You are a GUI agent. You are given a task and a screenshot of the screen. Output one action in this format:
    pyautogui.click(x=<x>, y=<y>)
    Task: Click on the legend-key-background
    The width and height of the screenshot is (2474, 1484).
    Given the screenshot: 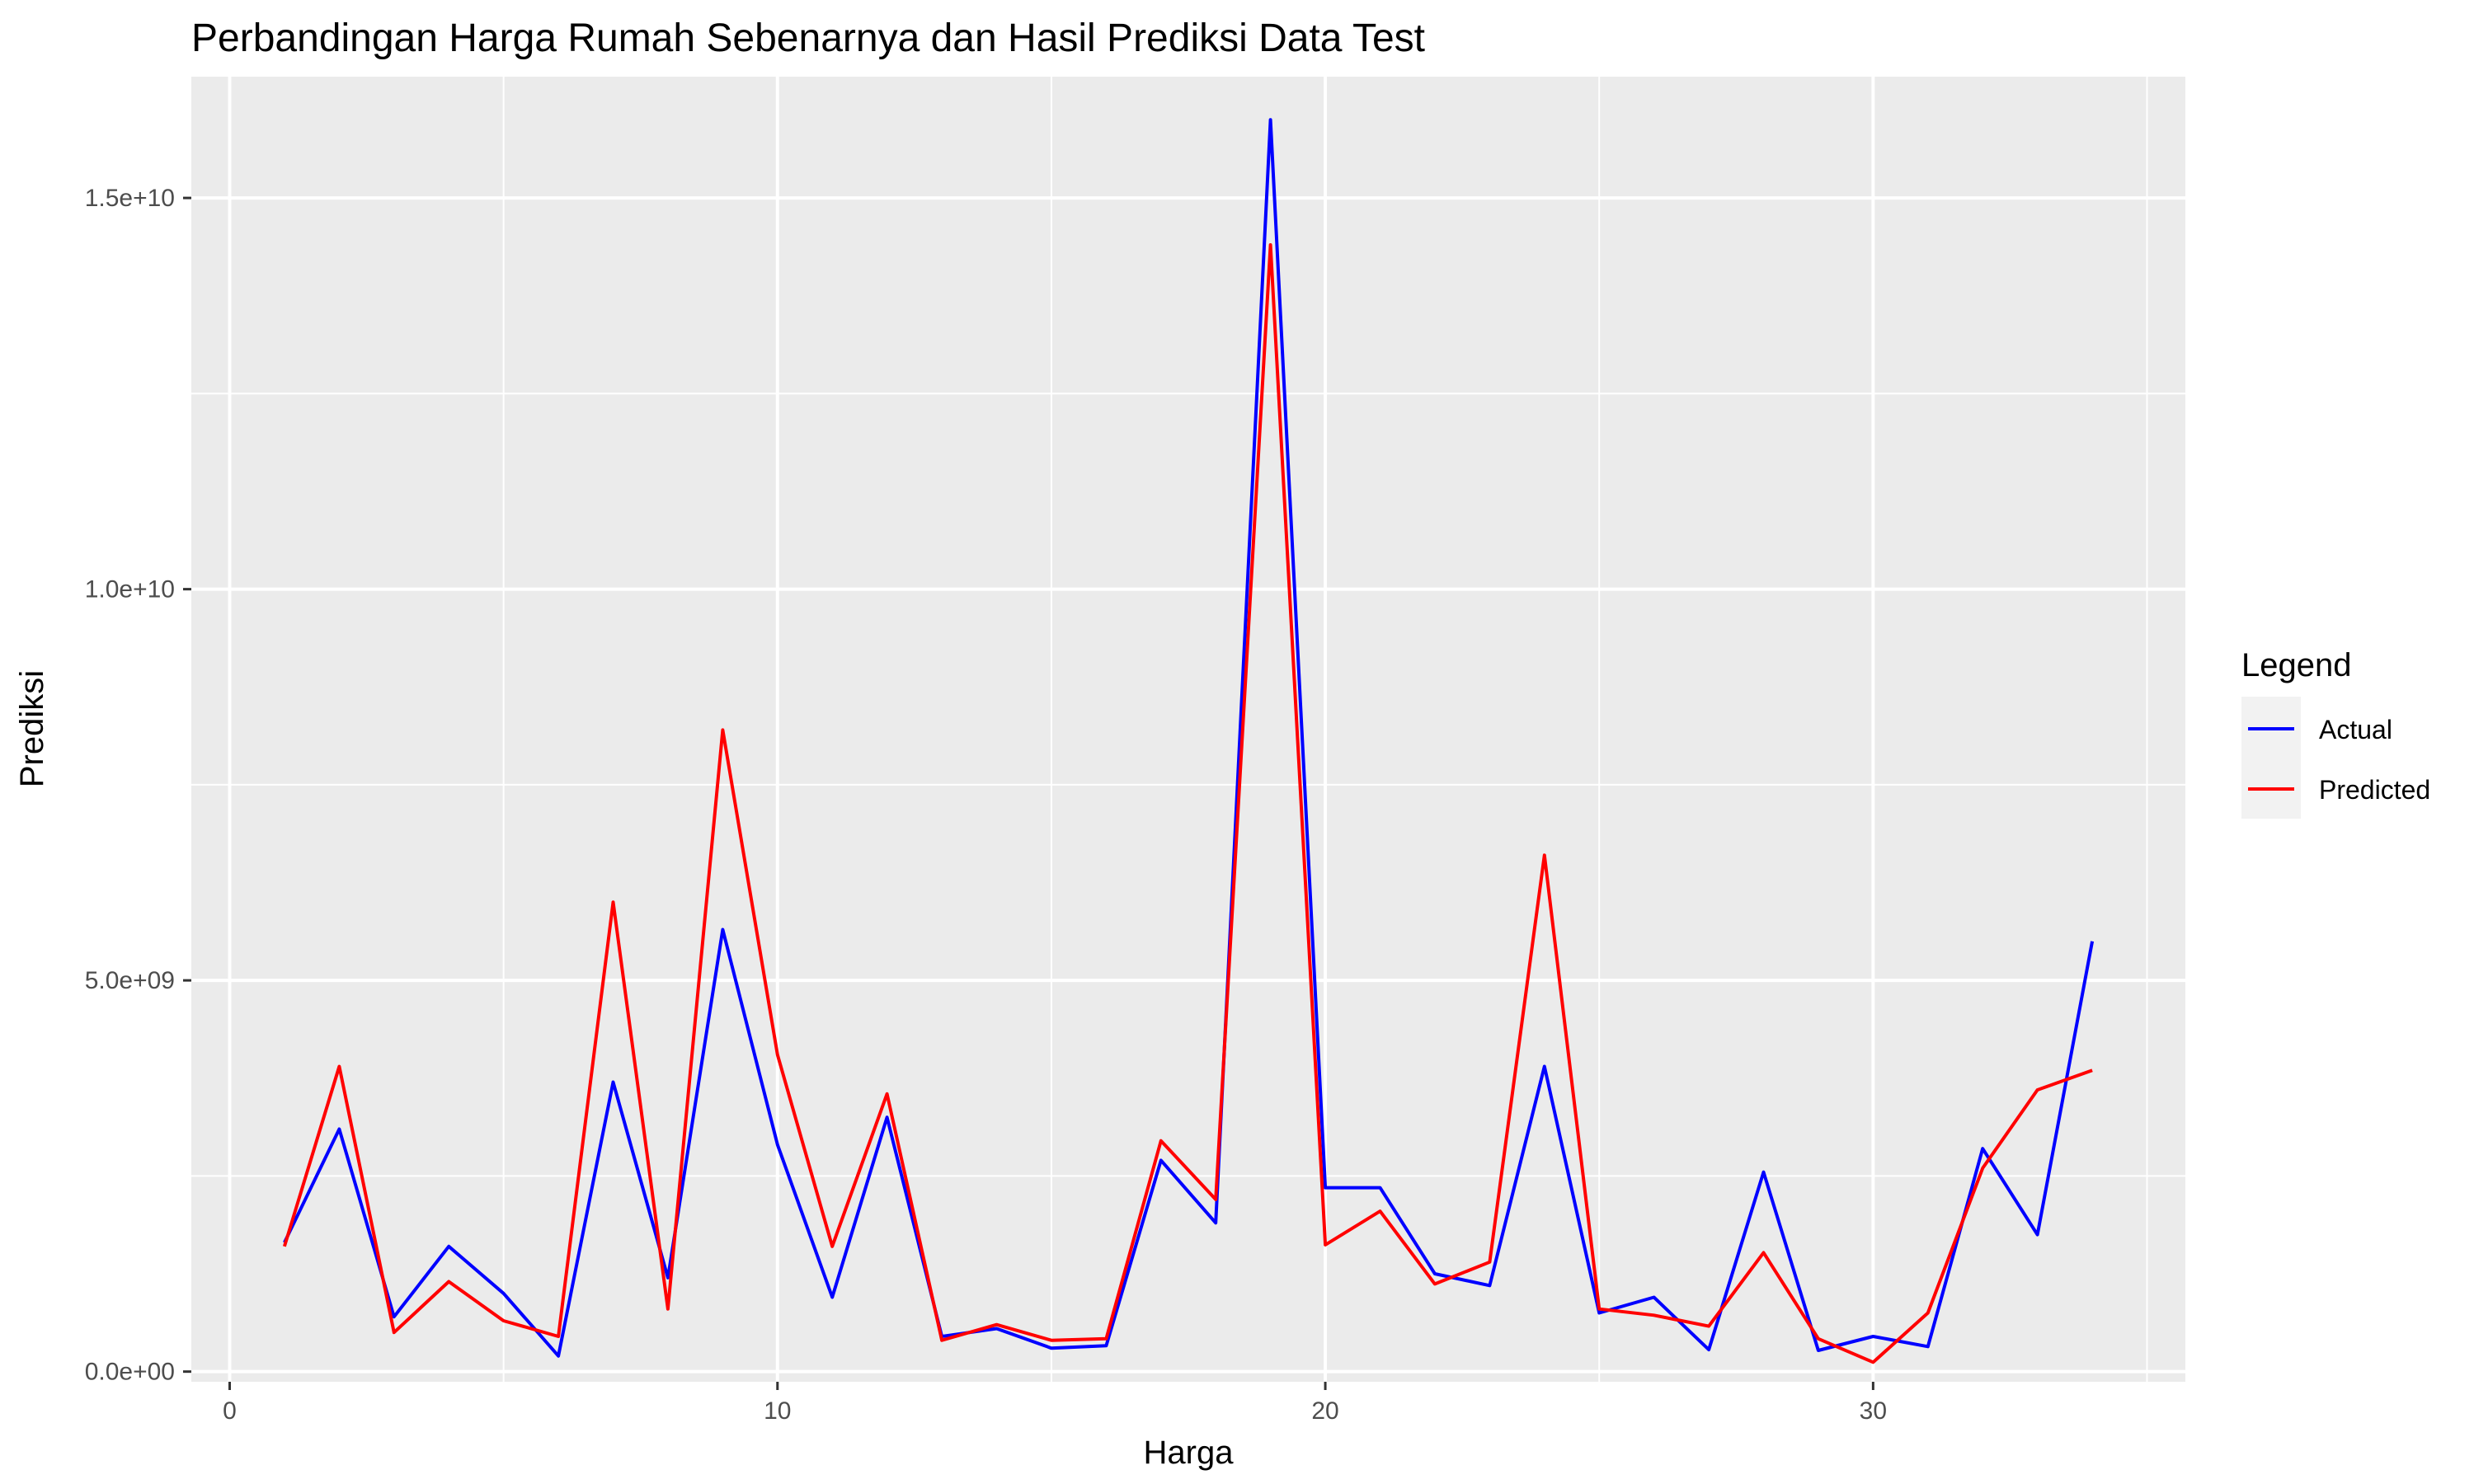 What is the action you would take?
    pyautogui.click(x=2271, y=758)
    